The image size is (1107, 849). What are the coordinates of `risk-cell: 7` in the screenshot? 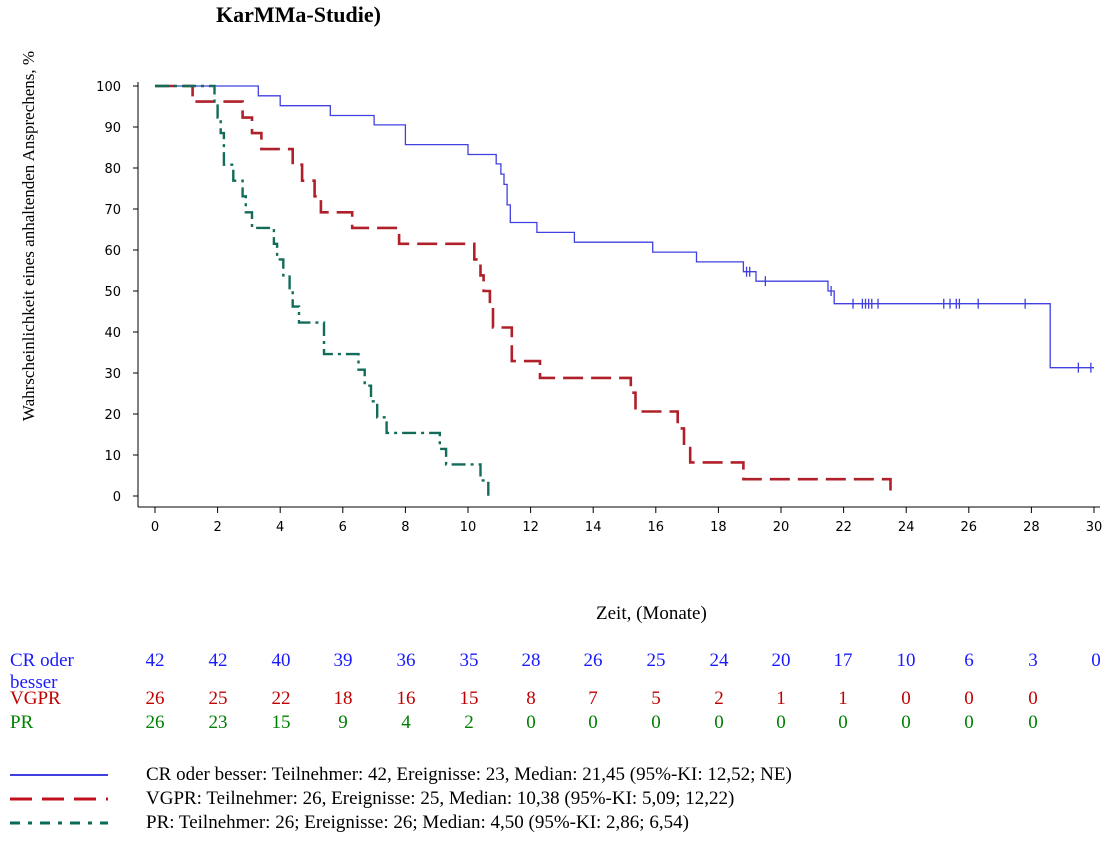 It's located at (593, 698).